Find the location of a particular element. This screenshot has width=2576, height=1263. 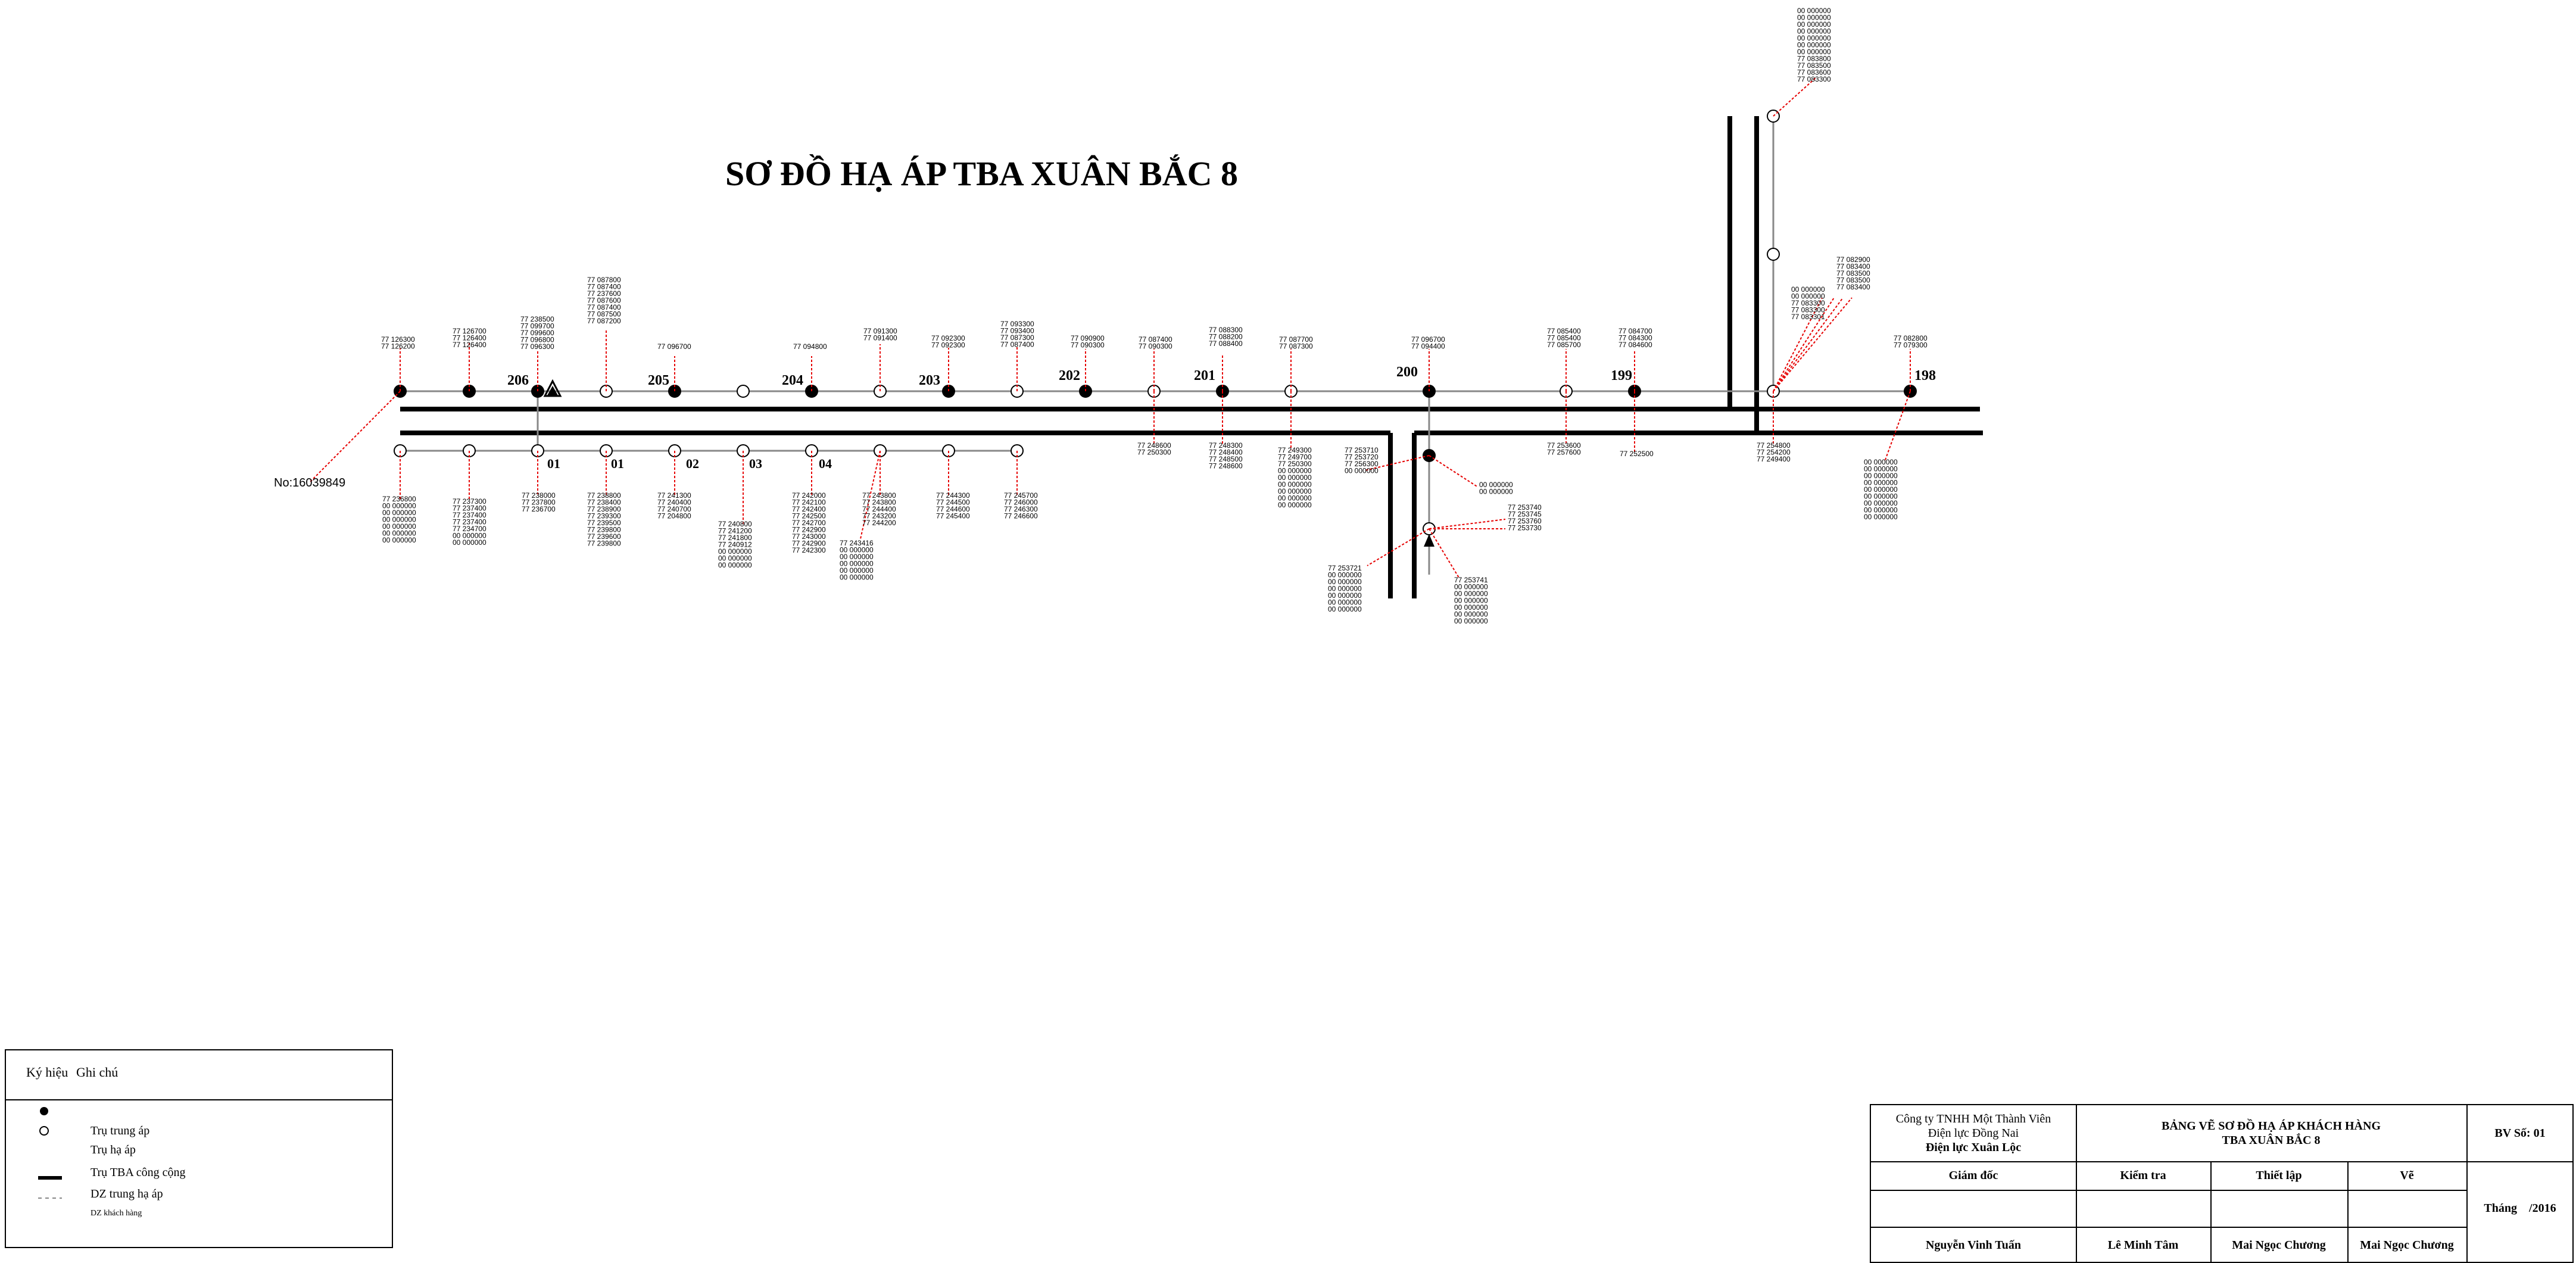

customer-meter-label: 77 253745 is located at coordinates (1525, 515).